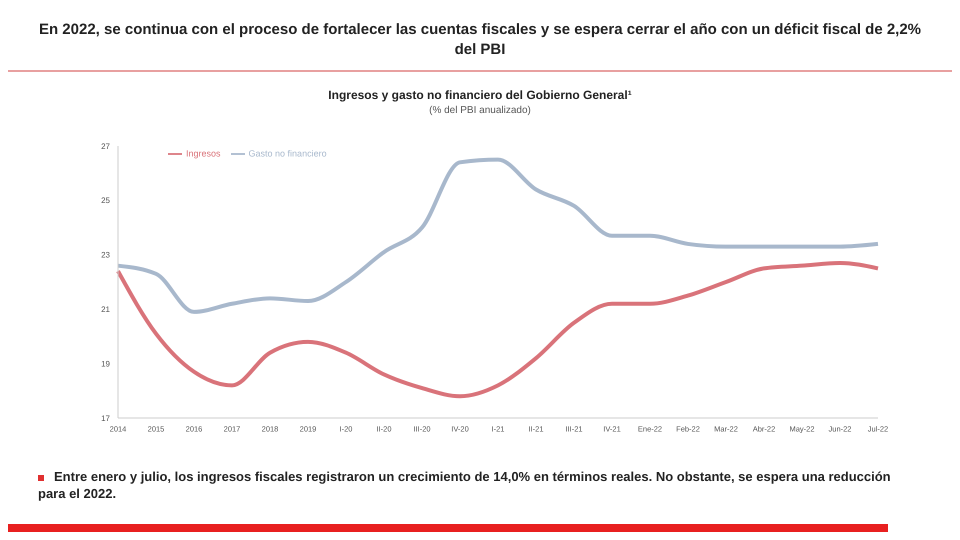  Describe the element at coordinates (480, 110) in the screenshot. I see `chart-subtitle: (% del PBI anualizado)` at that location.